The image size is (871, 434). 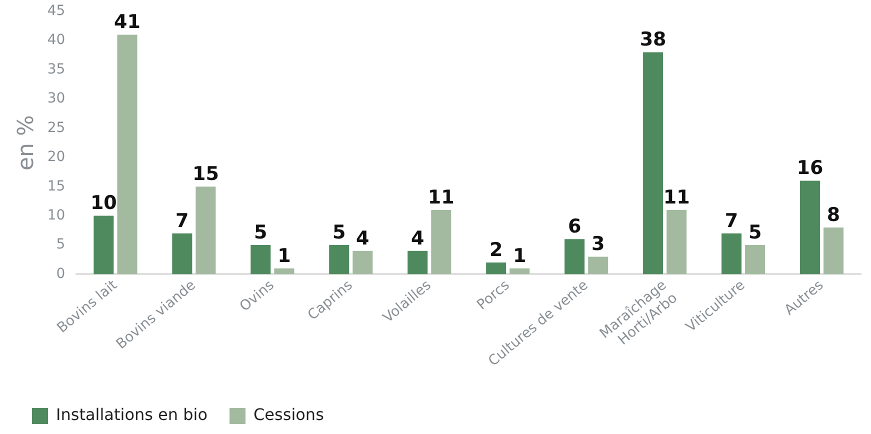 I want to click on y-tick-label: 25, so click(x=56, y=128).